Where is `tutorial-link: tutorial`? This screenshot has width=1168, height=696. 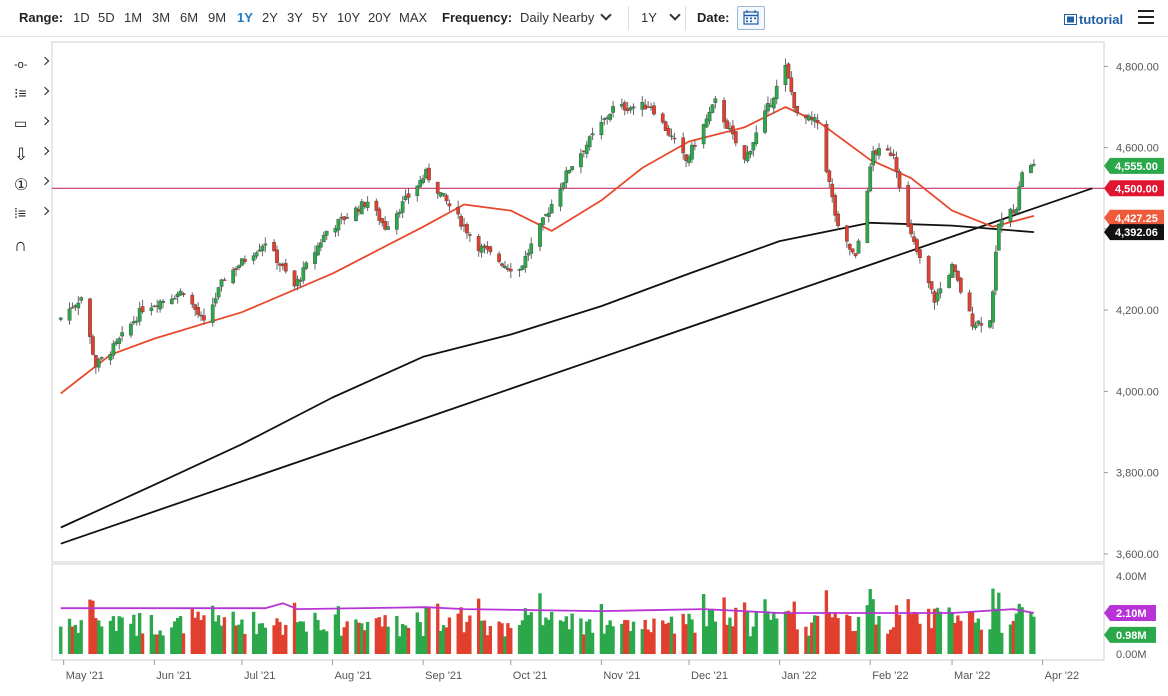
tutorial-link: tutorial is located at coordinates (1093, 19).